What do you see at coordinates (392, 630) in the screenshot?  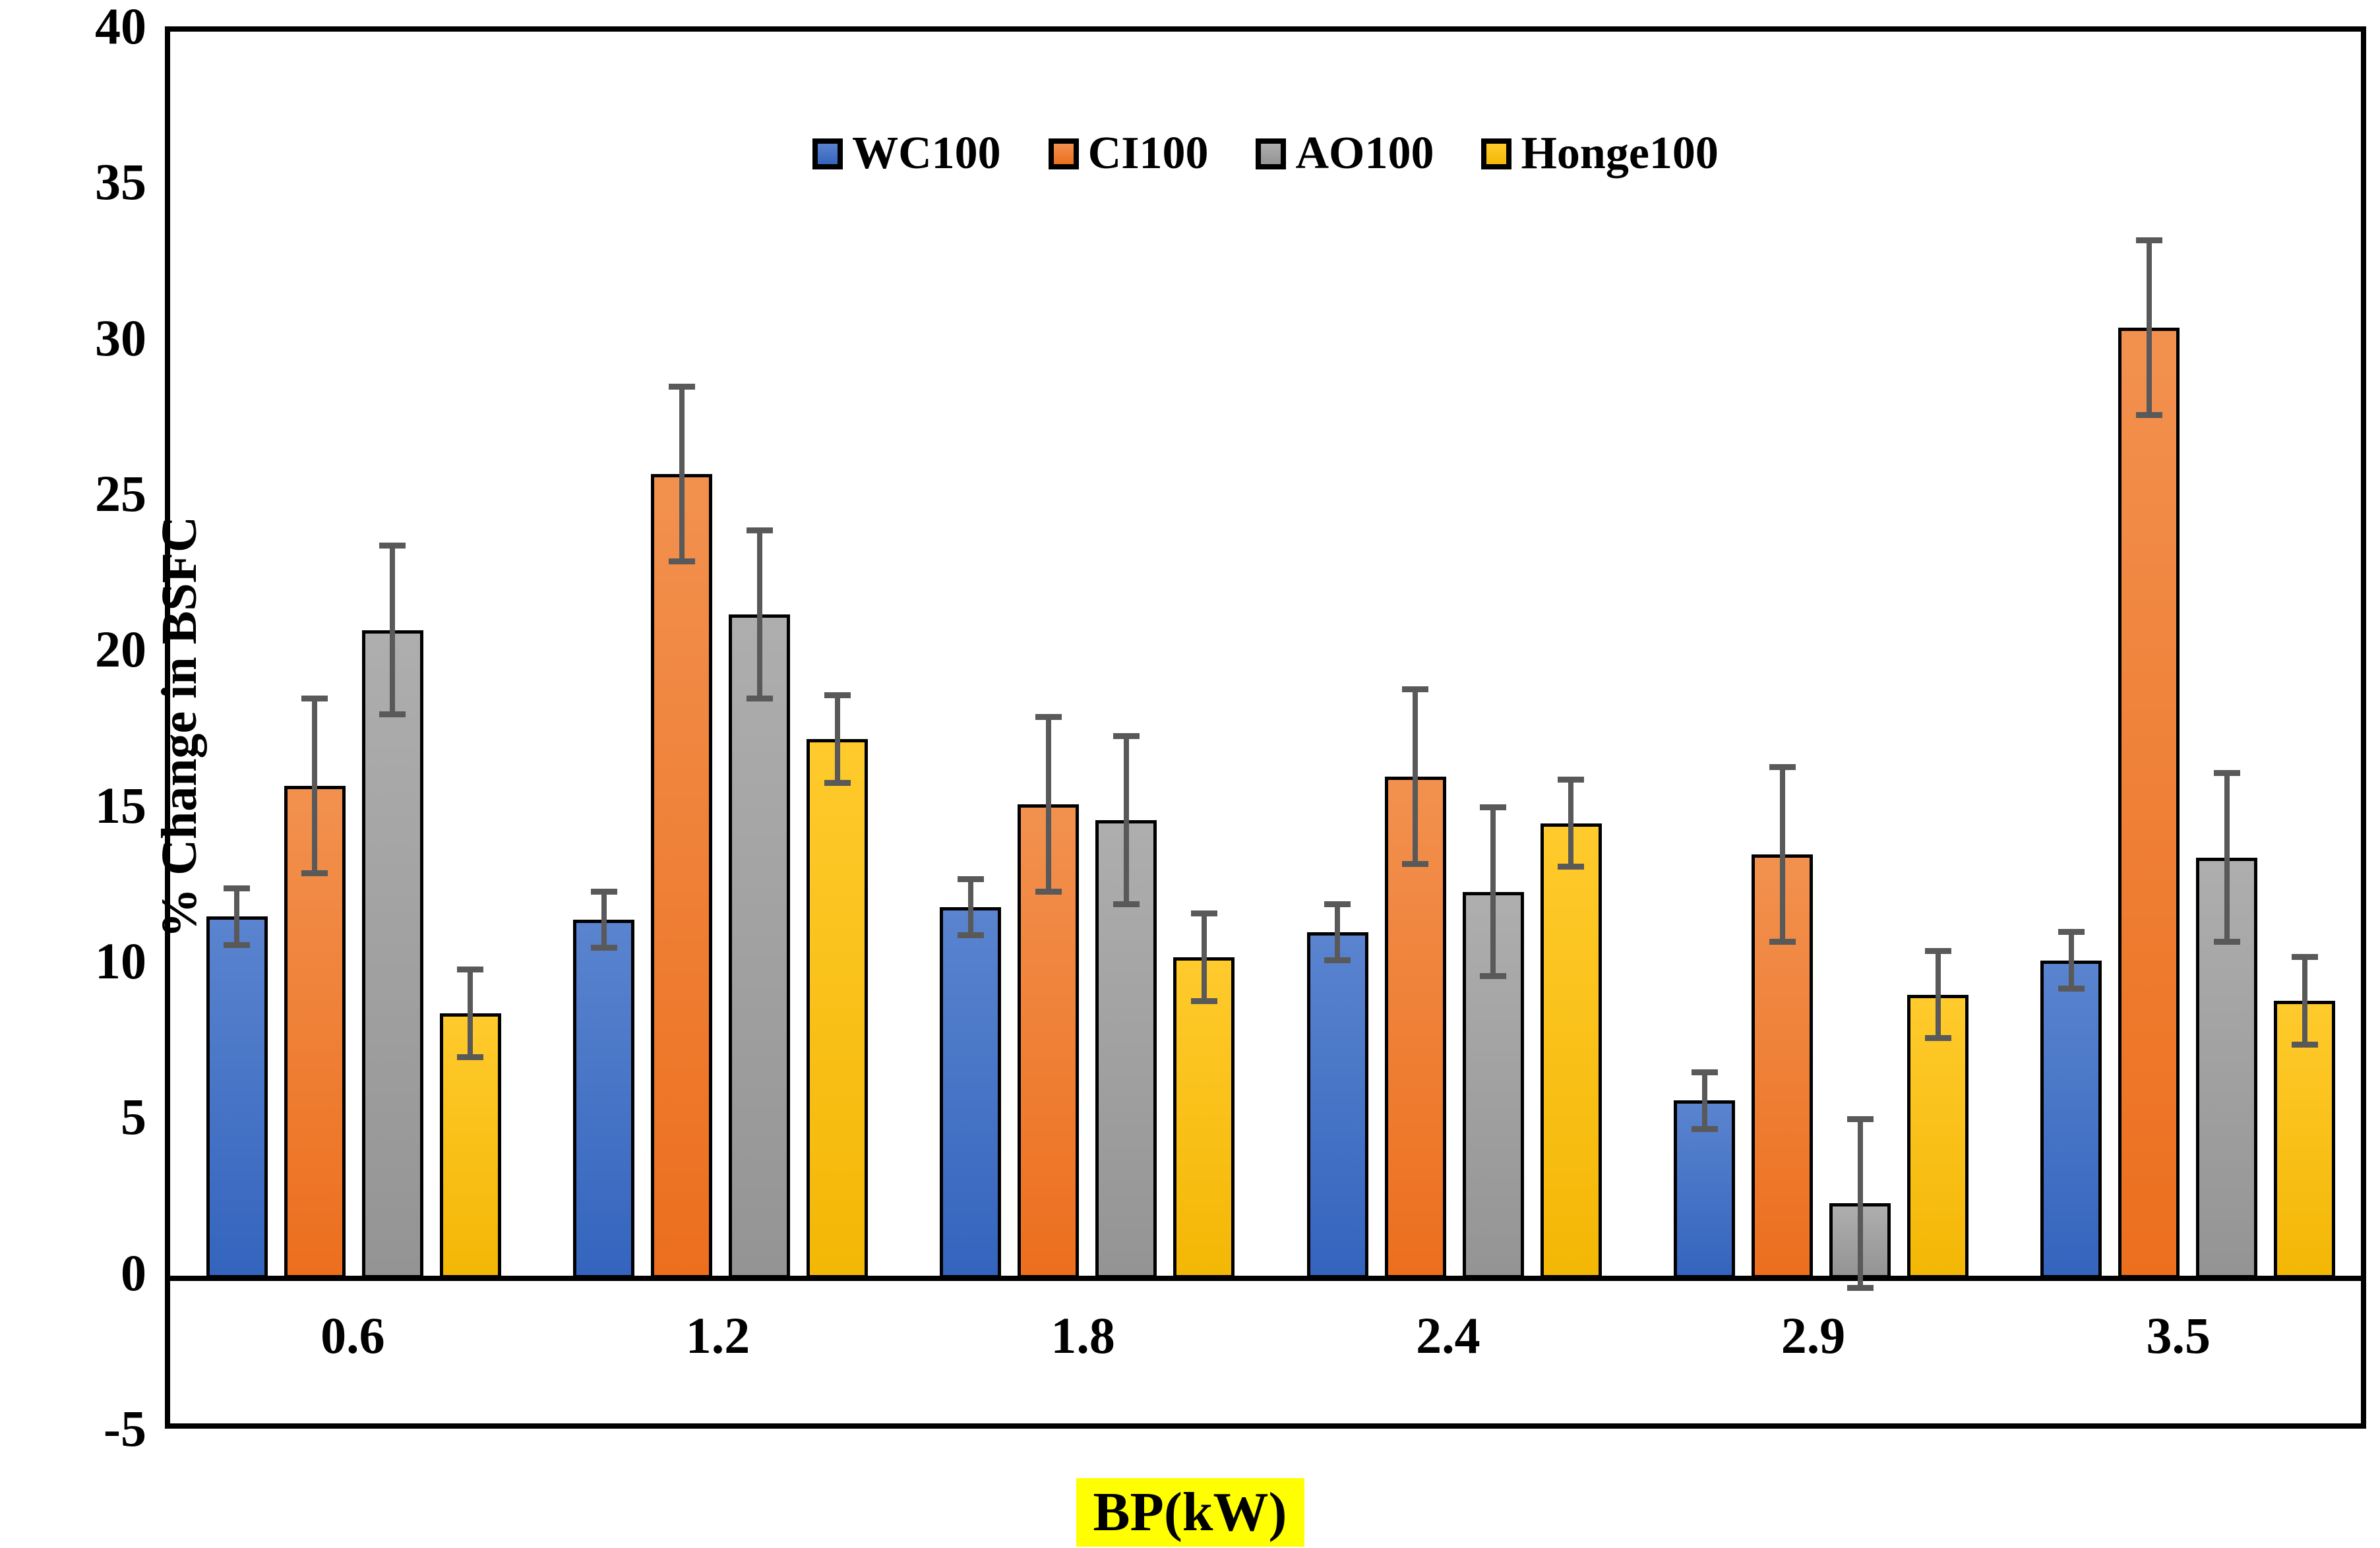 I see `error-bar-AO100-0.6` at bounding box center [392, 630].